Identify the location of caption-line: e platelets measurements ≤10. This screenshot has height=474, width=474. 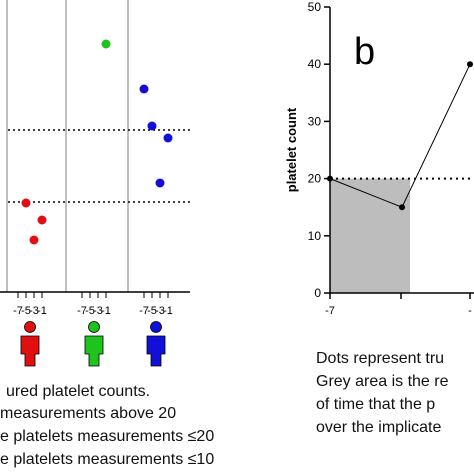
(107, 459).